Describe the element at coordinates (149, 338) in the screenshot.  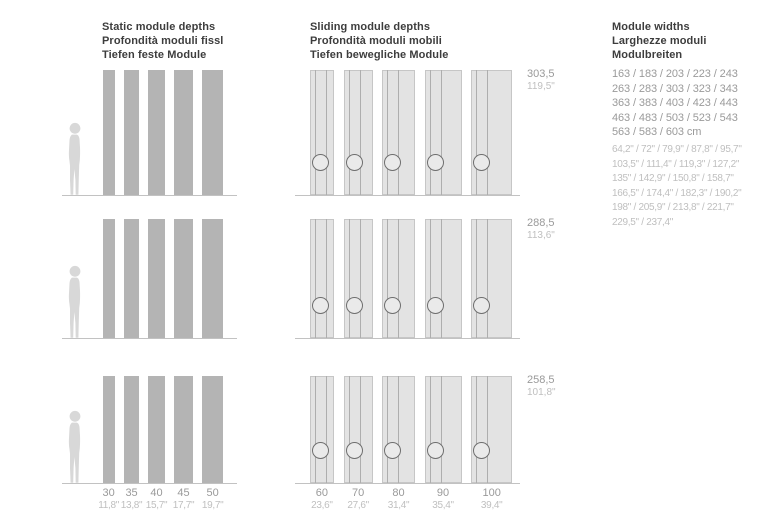
I see `ground-line-static` at that location.